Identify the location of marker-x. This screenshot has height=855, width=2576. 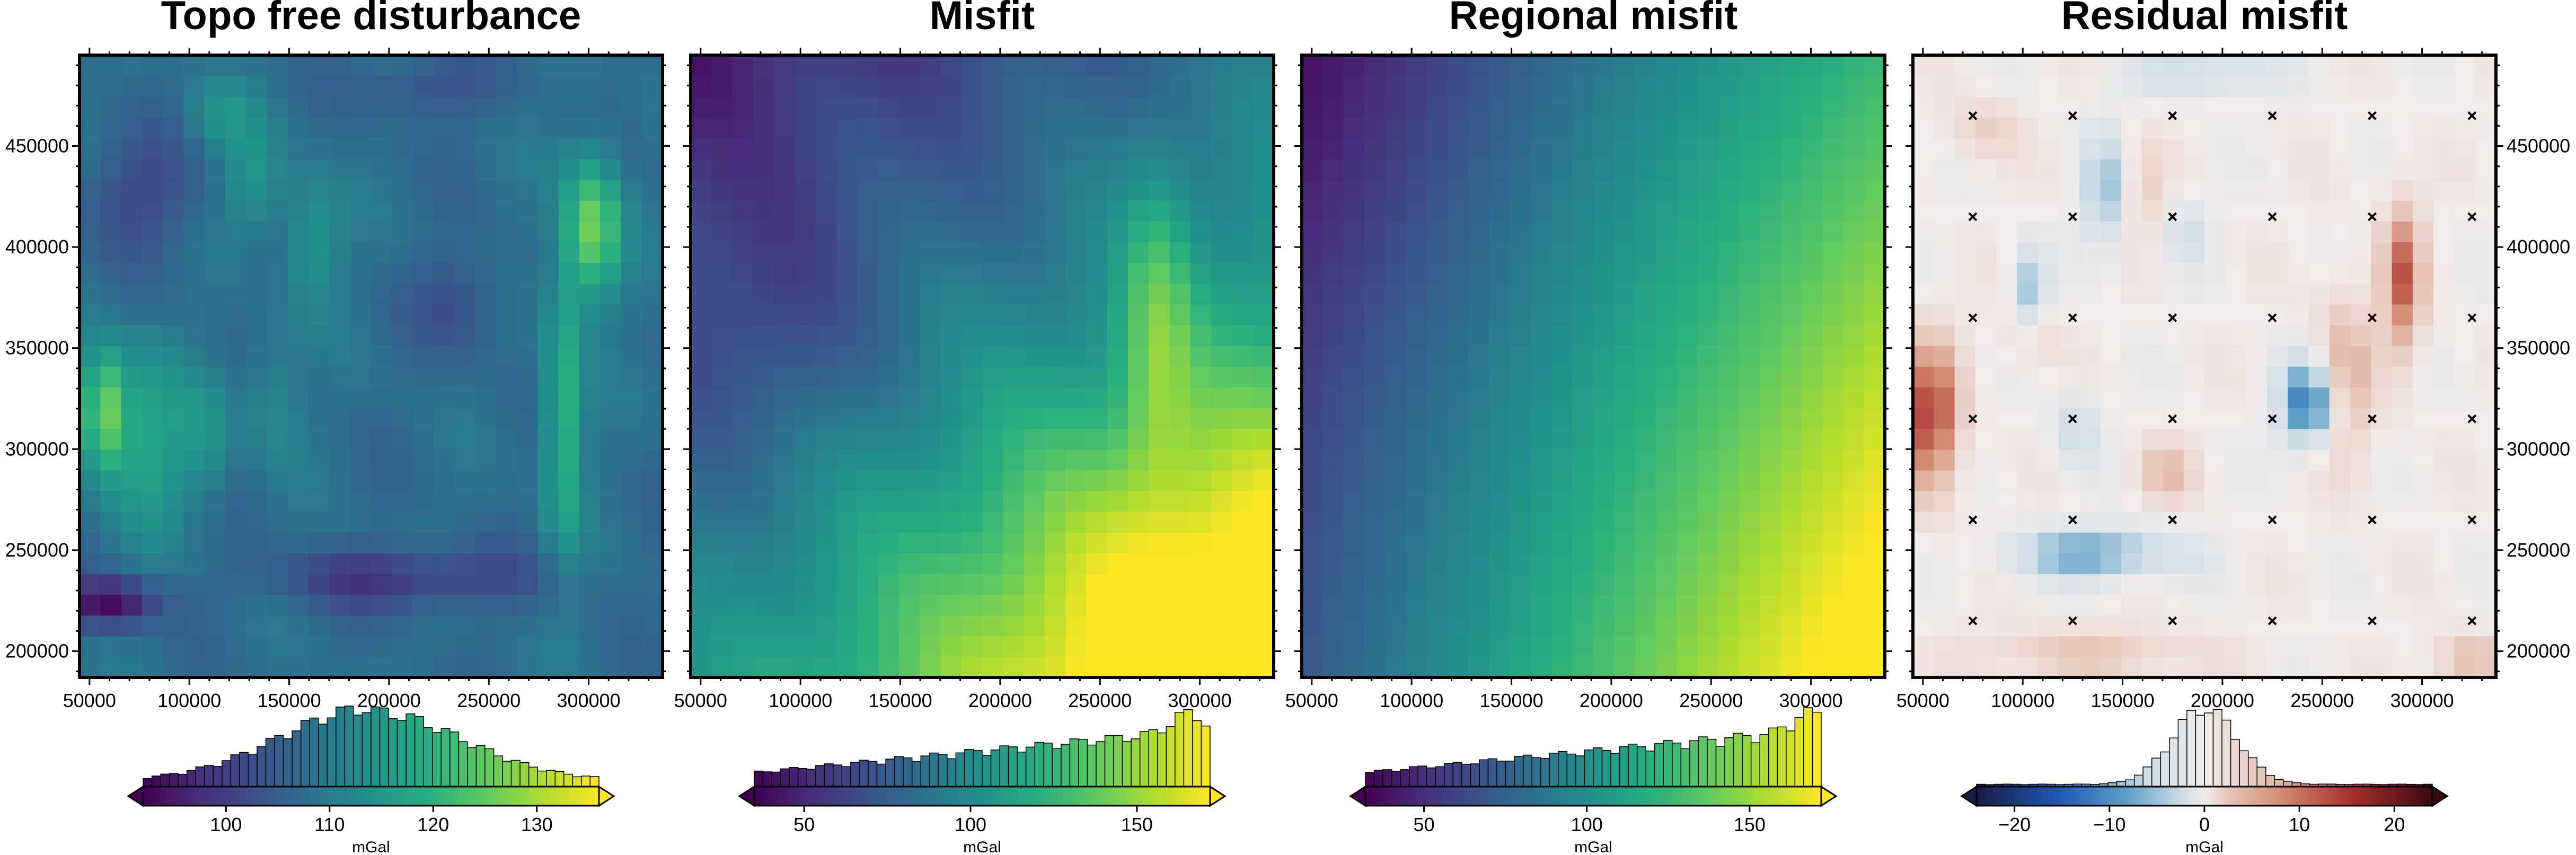
(2472, 217).